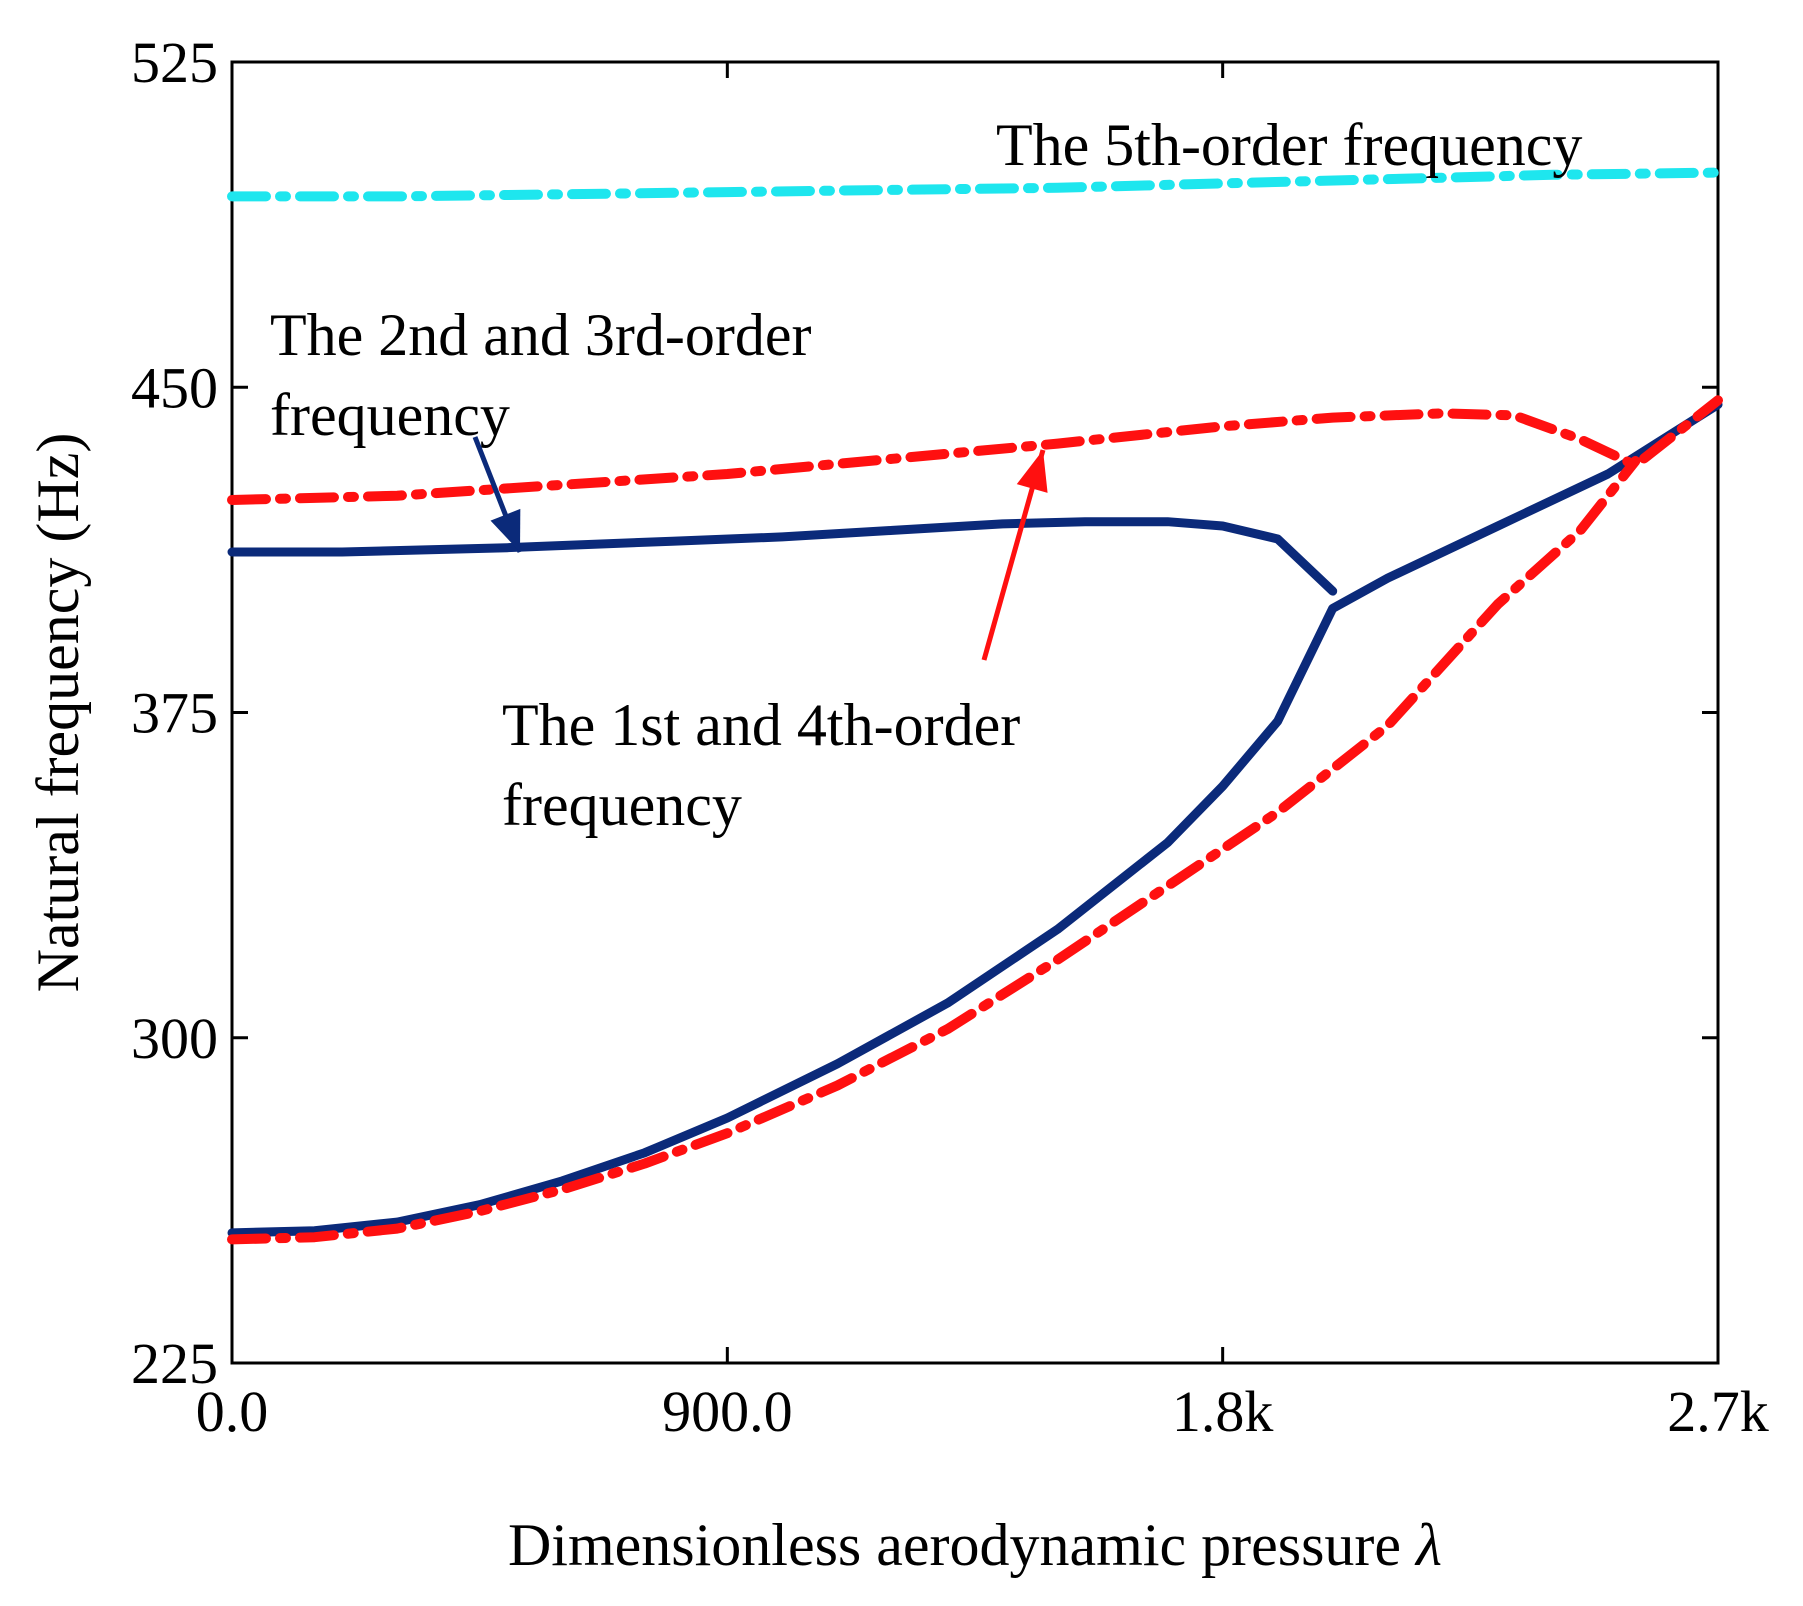 The image size is (1803, 1606). Describe the element at coordinates (390, 415) in the screenshot. I see `annotation-2-line-2: frequency` at that location.